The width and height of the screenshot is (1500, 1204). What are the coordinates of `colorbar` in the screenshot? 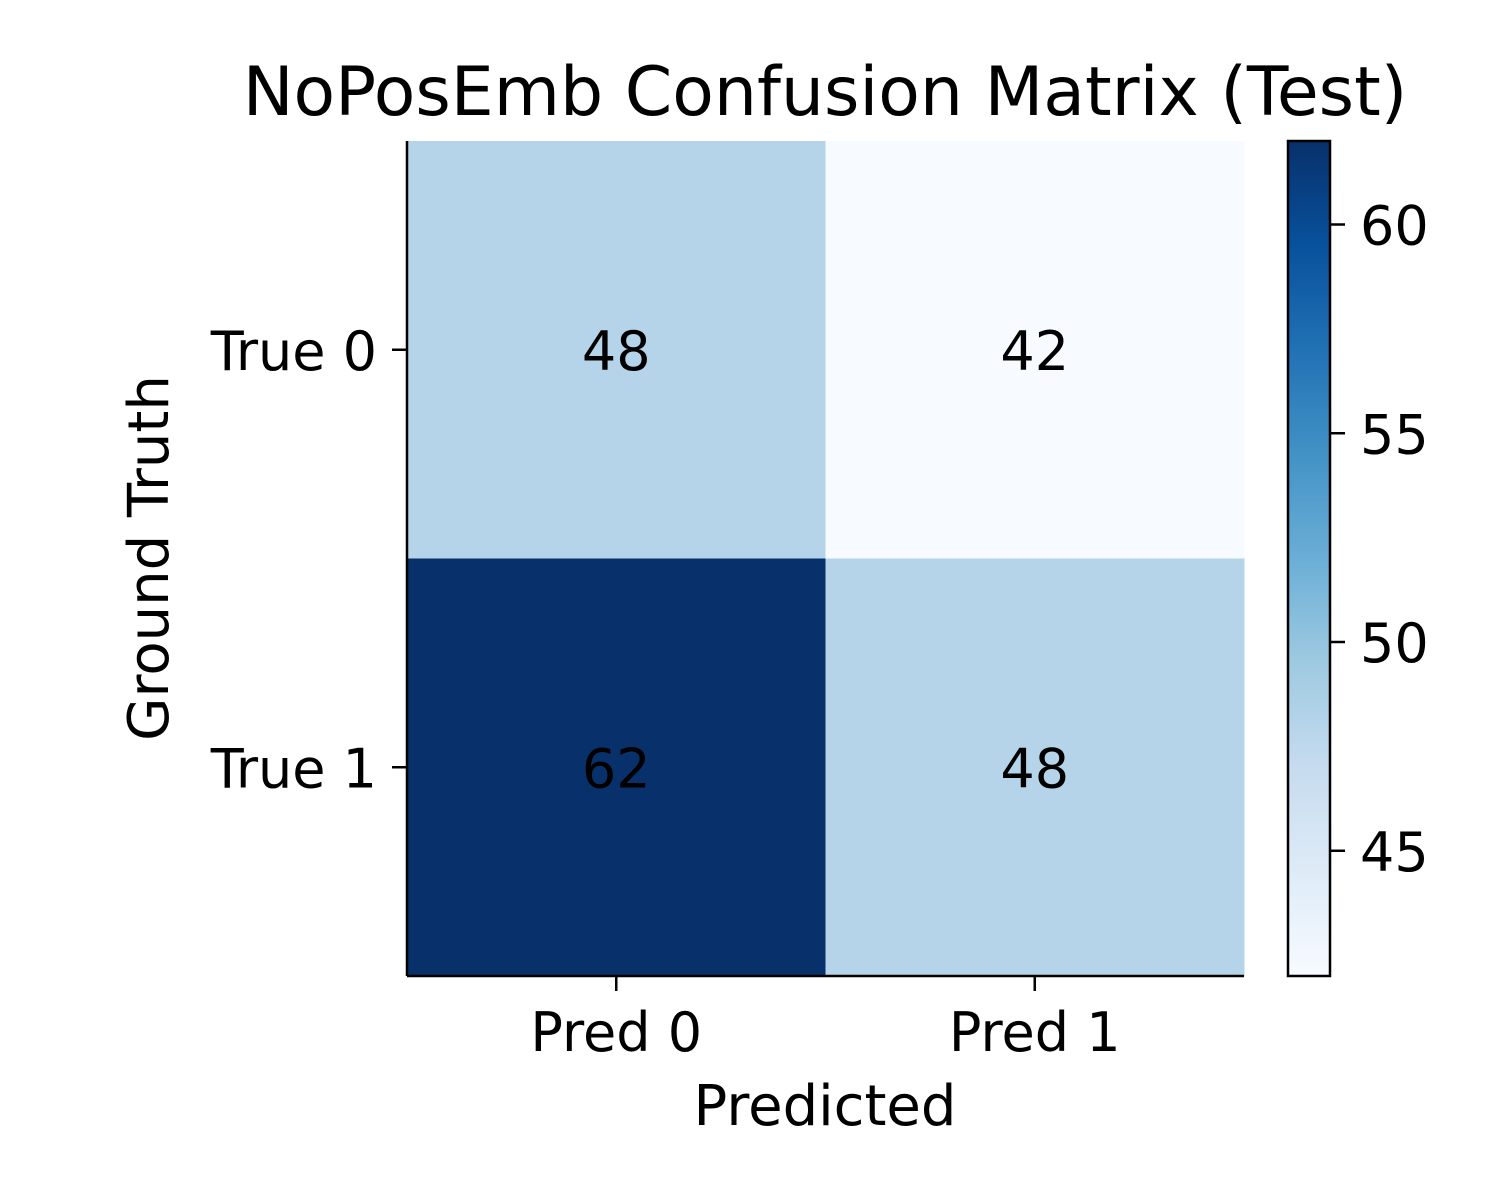 It's located at (1309, 558).